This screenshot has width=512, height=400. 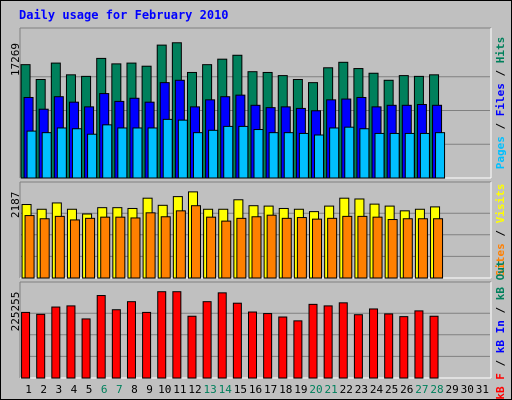 I want to click on x-tick-day-5: 5, so click(x=89, y=389).